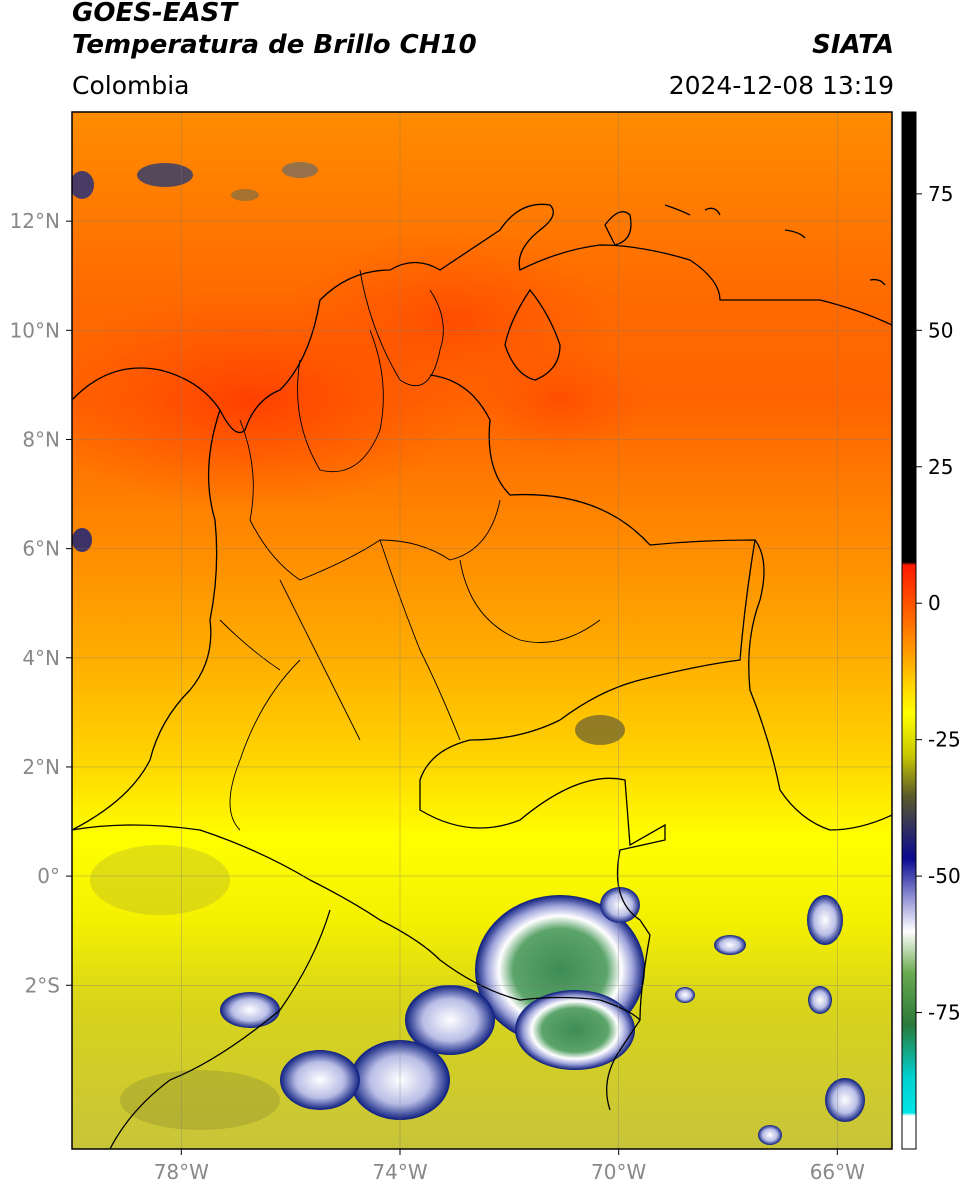  I want to click on lat-tick-label: 6°N, so click(41, 549).